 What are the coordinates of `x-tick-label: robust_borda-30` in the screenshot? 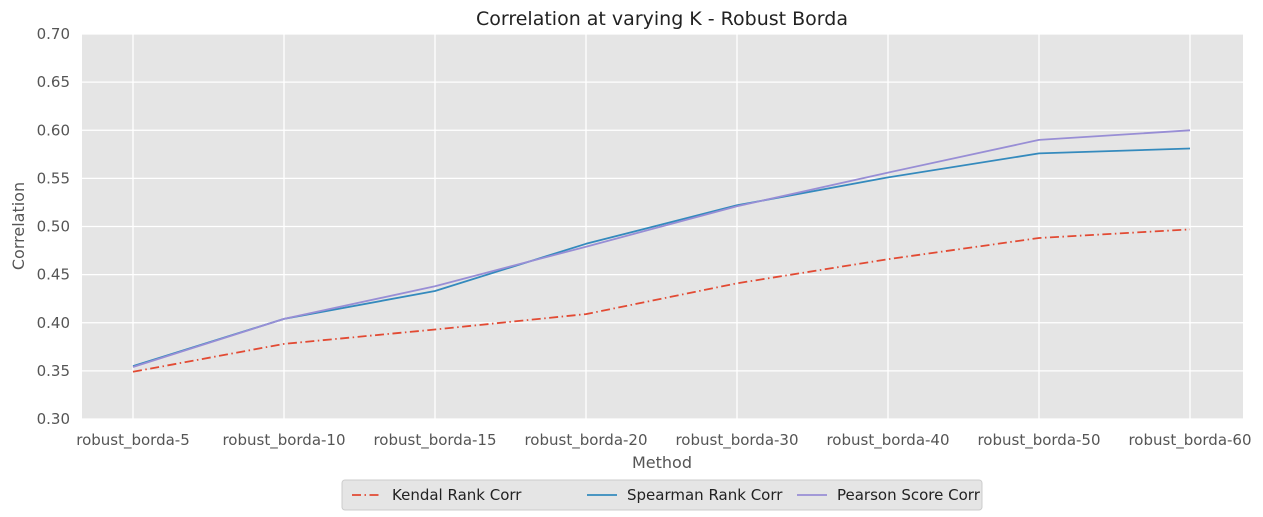 It's located at (736, 440).